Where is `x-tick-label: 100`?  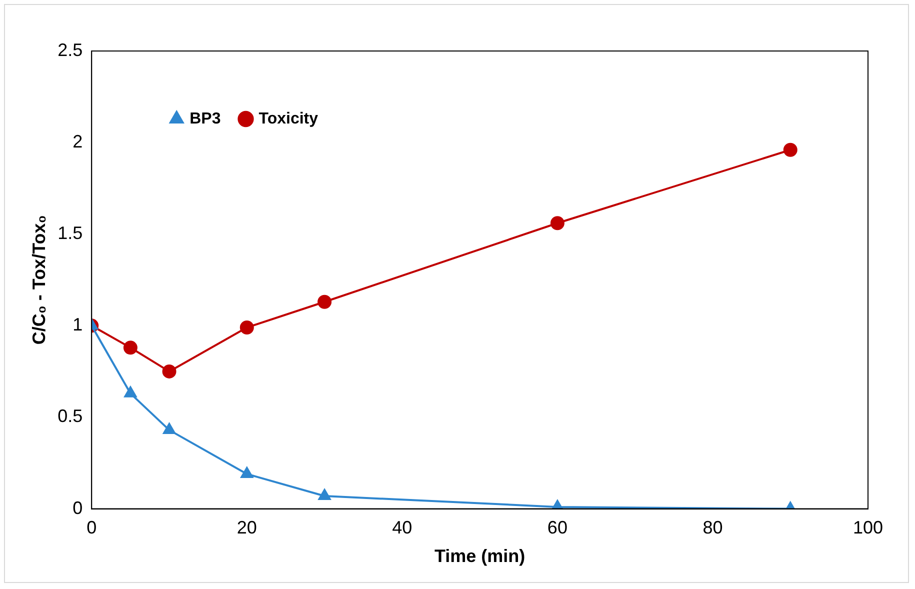 x-tick-label: 100 is located at coordinates (868, 528).